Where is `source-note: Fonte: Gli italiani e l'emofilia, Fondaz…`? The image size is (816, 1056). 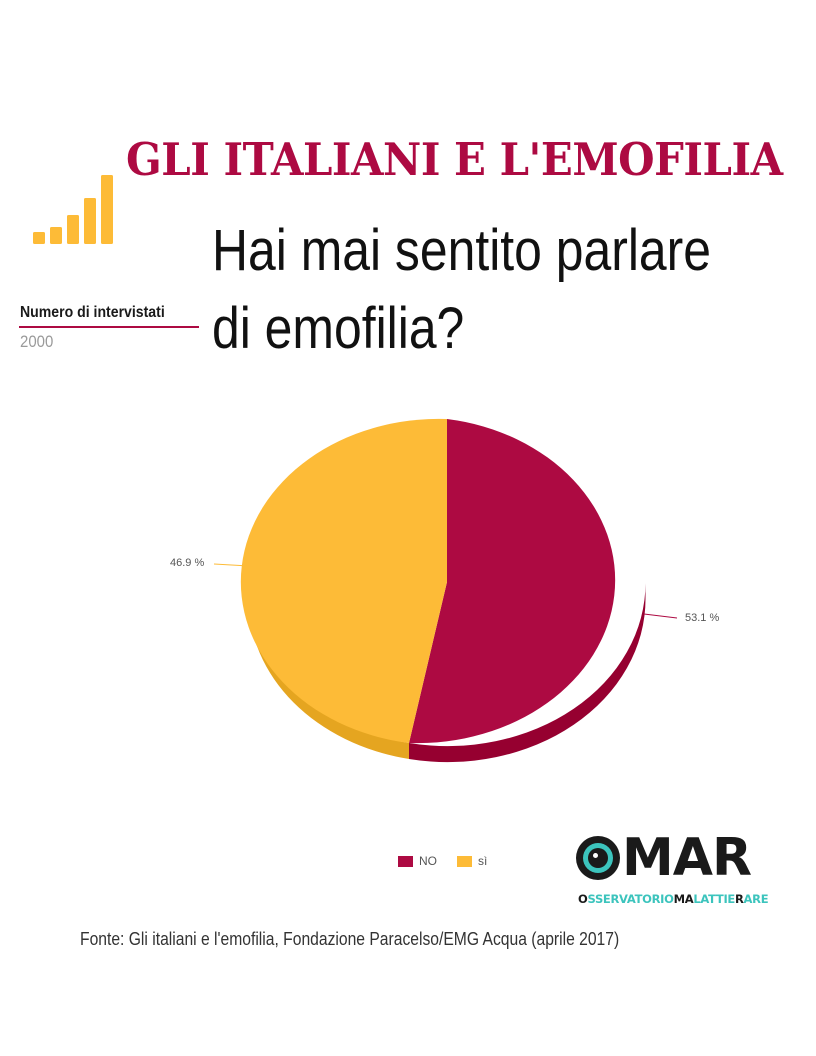 source-note: Fonte: Gli italiani e l'emofilia, Fondaz… is located at coordinates (350, 939).